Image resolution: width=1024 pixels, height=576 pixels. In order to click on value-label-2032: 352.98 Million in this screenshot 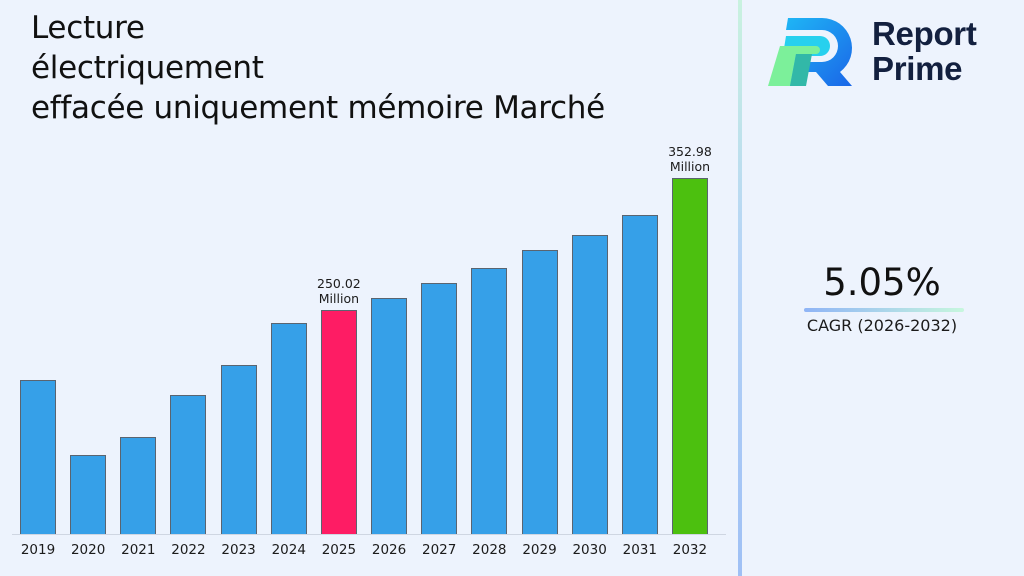, I will do `click(690, 159)`.